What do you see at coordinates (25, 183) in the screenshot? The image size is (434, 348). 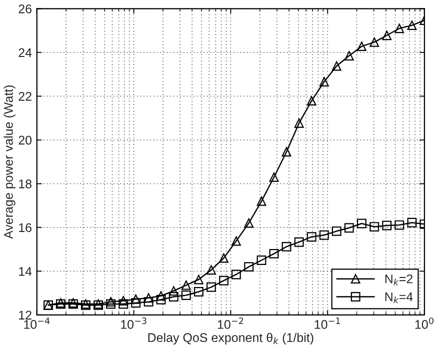 I see `y-tick-label: 18` at bounding box center [25, 183].